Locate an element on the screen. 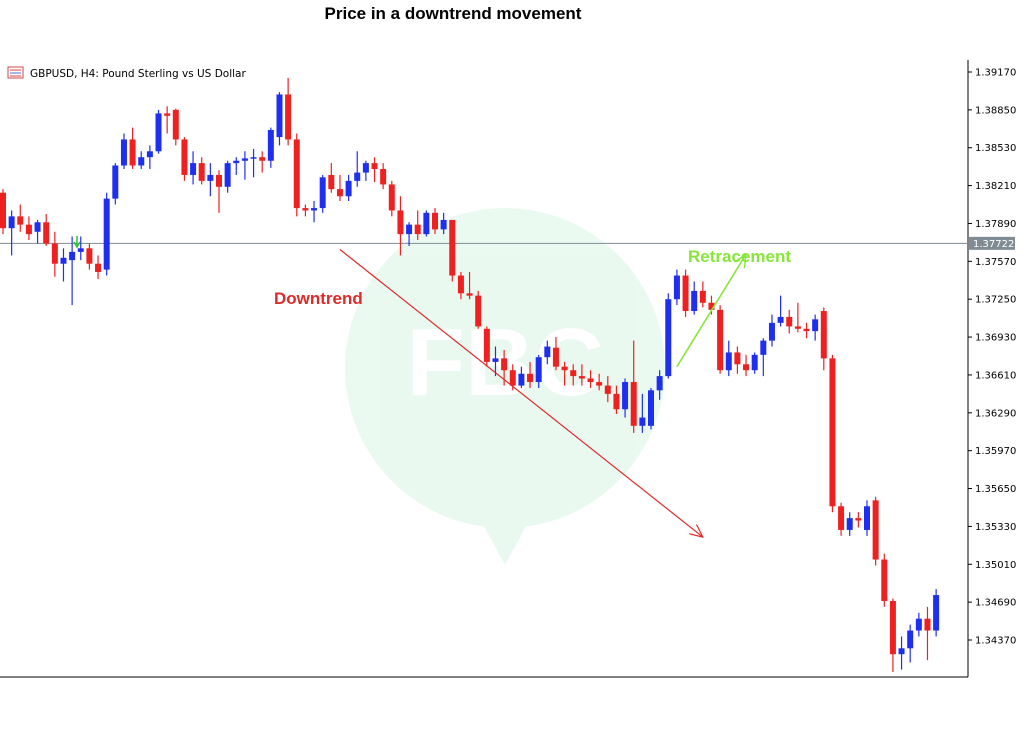 This screenshot has width=1024, height=740. current-price-tag-bg is located at coordinates (992, 243).